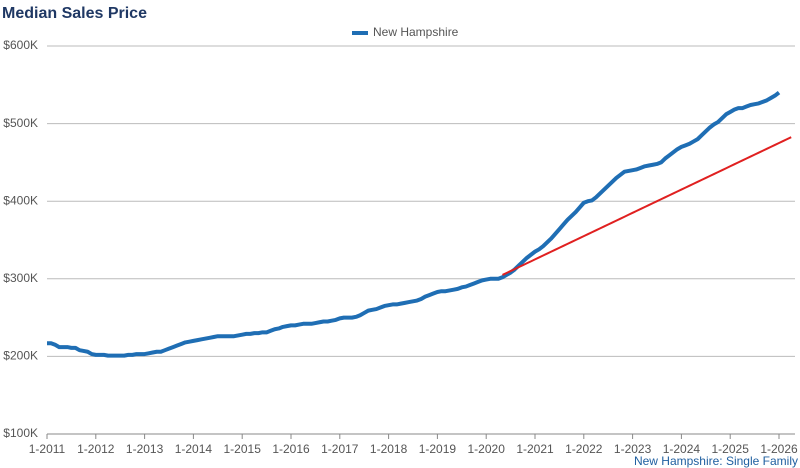  What do you see at coordinates (340, 449) in the screenshot?
I see `x-tick-label: 1-2017` at bounding box center [340, 449].